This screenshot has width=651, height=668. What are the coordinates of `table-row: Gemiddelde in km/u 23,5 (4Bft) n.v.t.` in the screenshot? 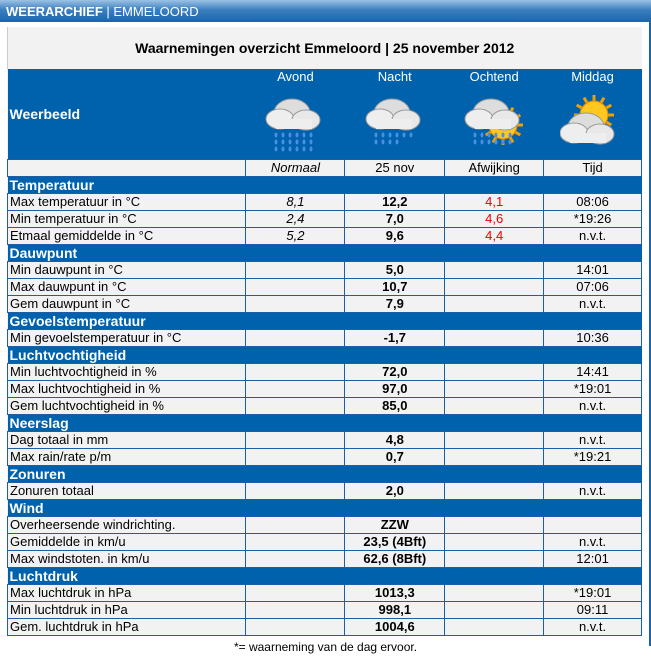 It's located at (324, 542).